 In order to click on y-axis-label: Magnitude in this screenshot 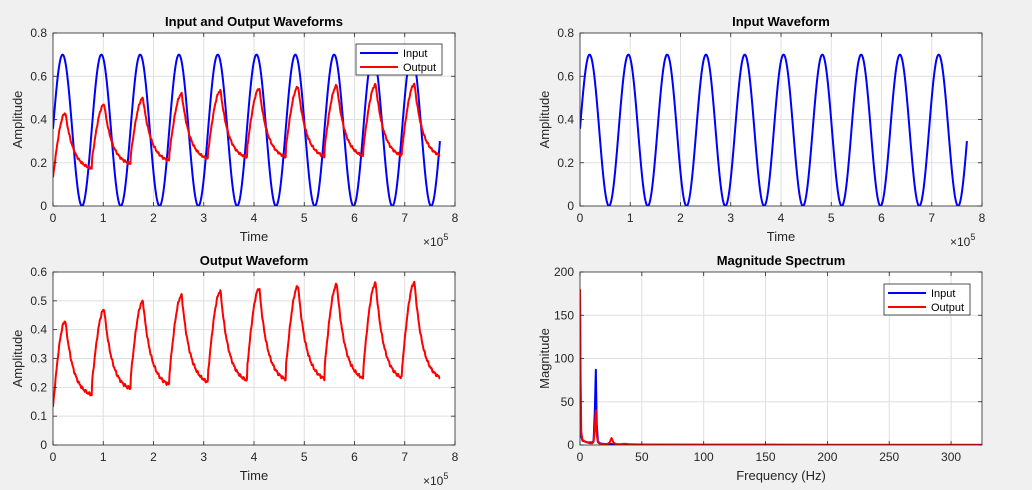, I will do `click(544, 358)`.